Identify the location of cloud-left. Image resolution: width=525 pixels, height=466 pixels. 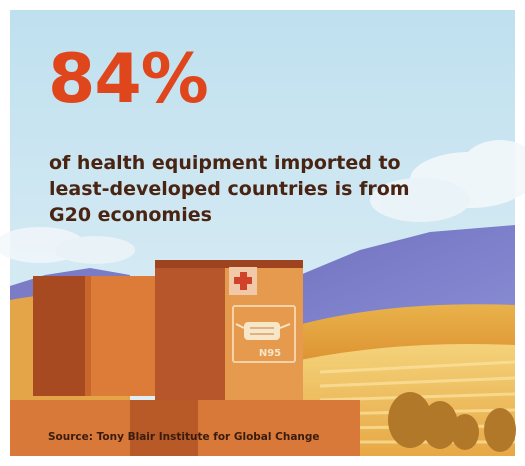
(67, 245).